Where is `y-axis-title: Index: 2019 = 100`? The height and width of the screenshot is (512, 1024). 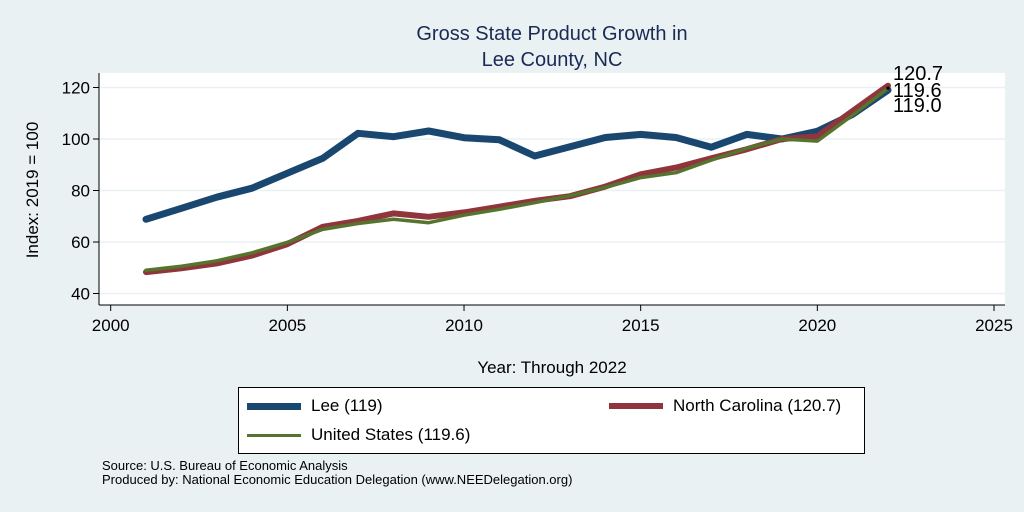 y-axis-title: Index: 2019 = 100 is located at coordinates (32, 190).